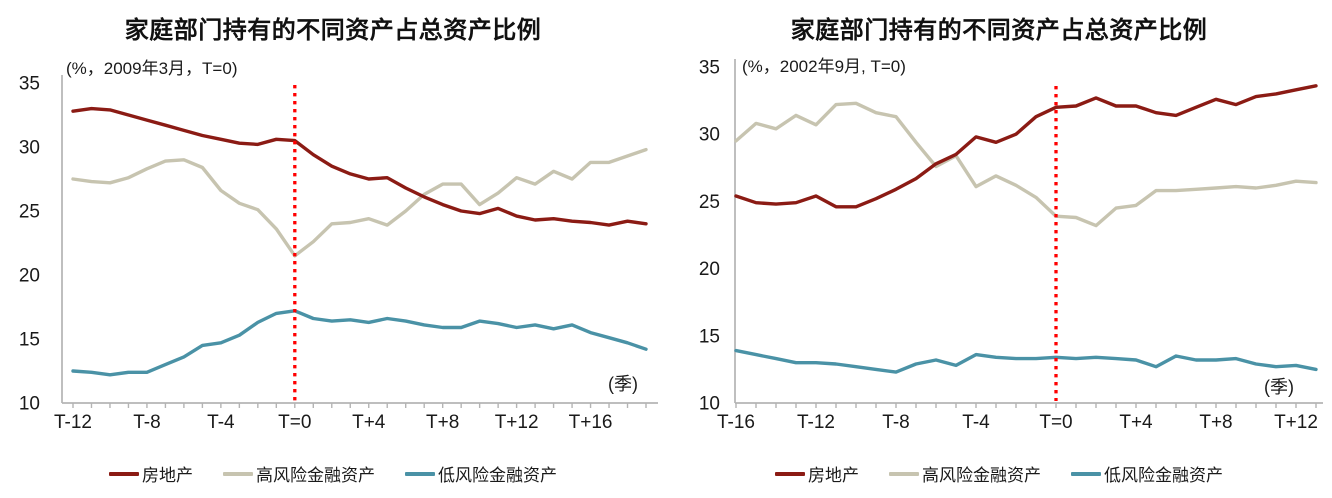 Image resolution: width=1332 pixels, height=498 pixels. Describe the element at coordinates (152, 68) in the screenshot. I see `chart-subtitle: (%，2009年3月，T=0)` at that location.